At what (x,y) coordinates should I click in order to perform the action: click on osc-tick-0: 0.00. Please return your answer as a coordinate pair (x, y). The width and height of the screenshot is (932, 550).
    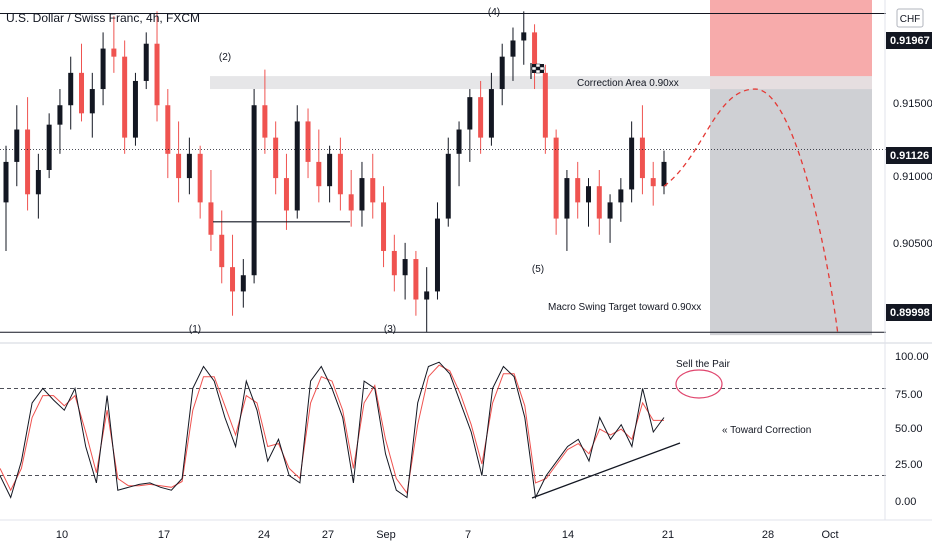
    Looking at the image, I should click on (905, 502).